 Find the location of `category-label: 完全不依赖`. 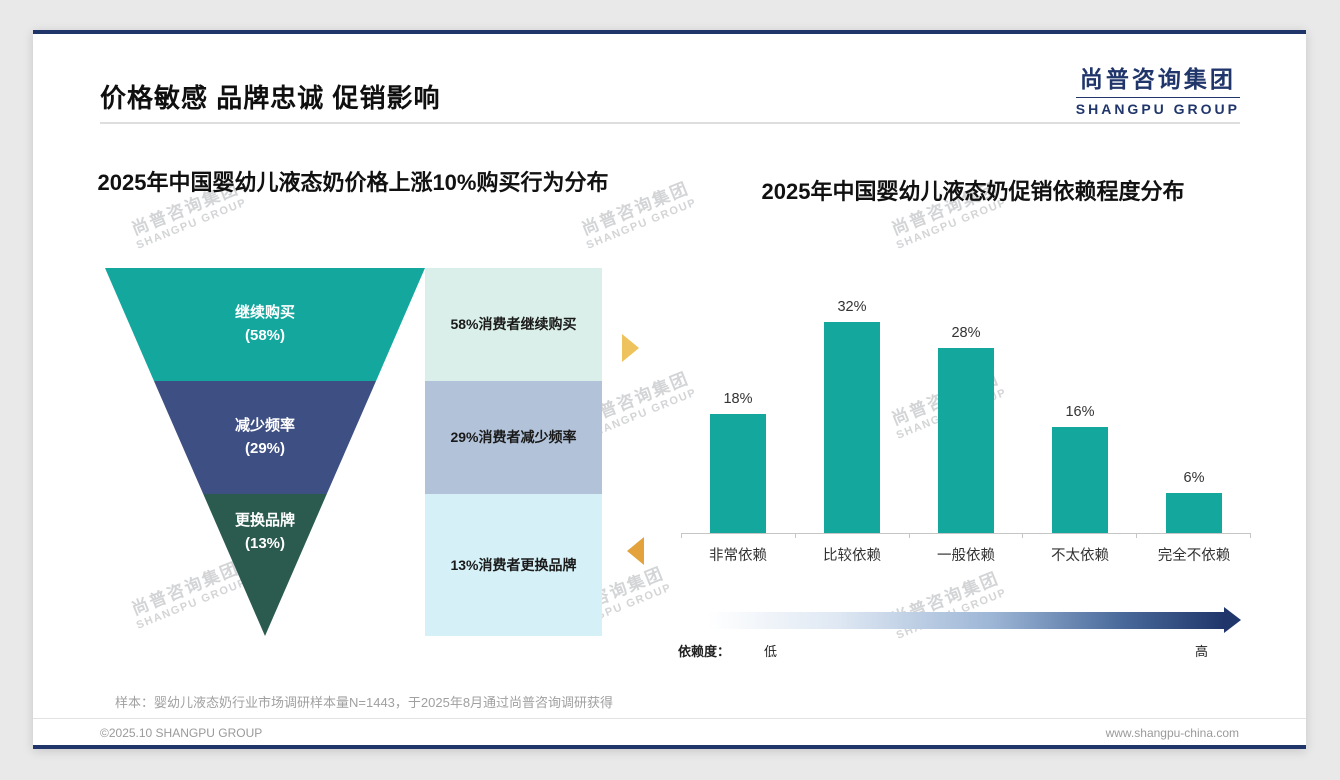

category-label: 完全不依赖 is located at coordinates (1194, 556).